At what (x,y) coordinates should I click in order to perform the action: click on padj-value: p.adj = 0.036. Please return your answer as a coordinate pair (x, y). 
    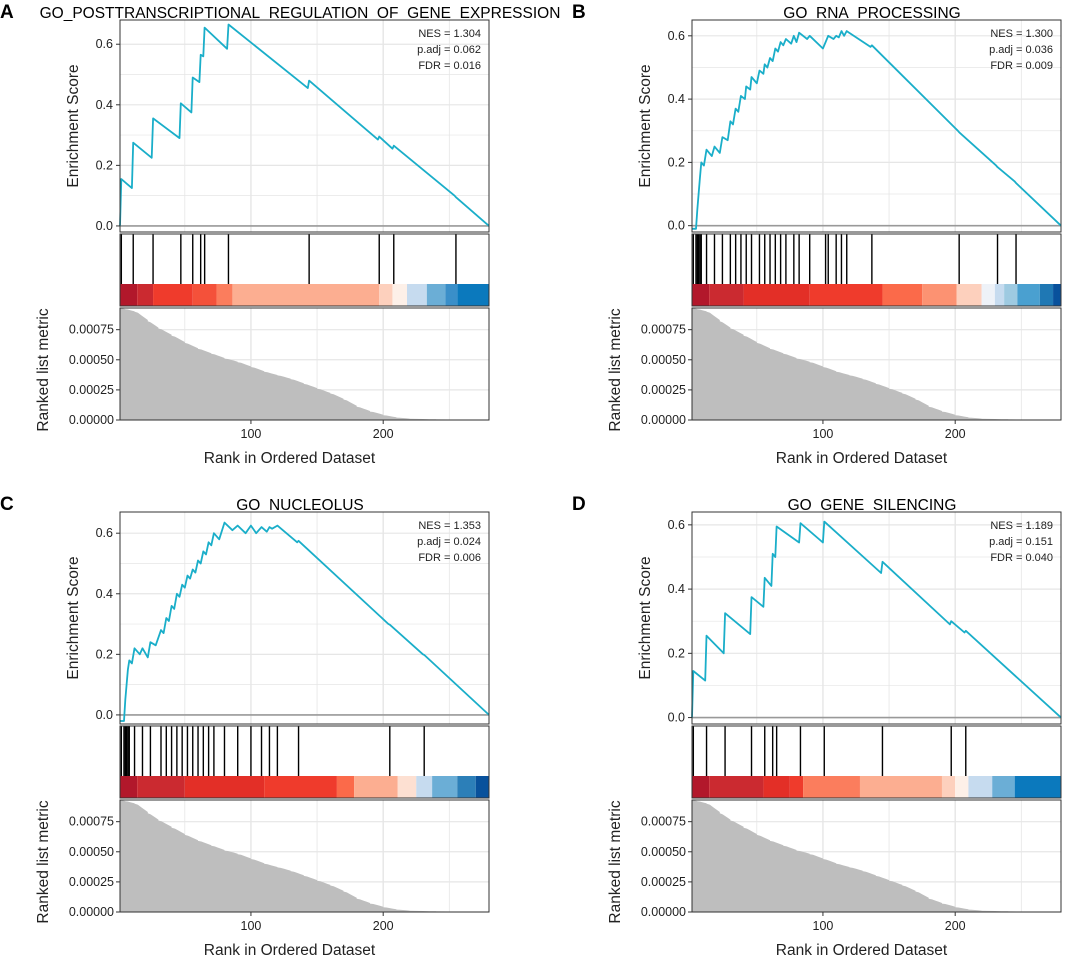
    Looking at the image, I should click on (1021, 50).